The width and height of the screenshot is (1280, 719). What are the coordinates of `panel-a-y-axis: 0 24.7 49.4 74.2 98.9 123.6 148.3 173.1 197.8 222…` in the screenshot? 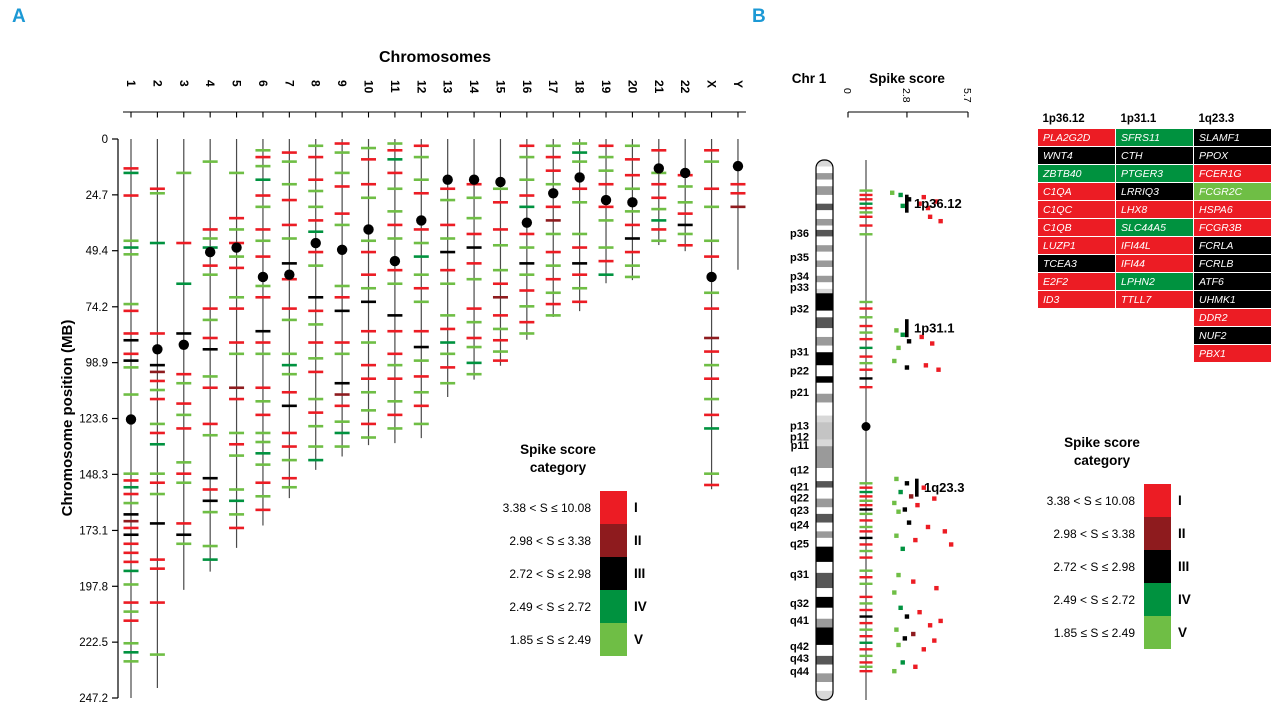 It's located at (99, 419).